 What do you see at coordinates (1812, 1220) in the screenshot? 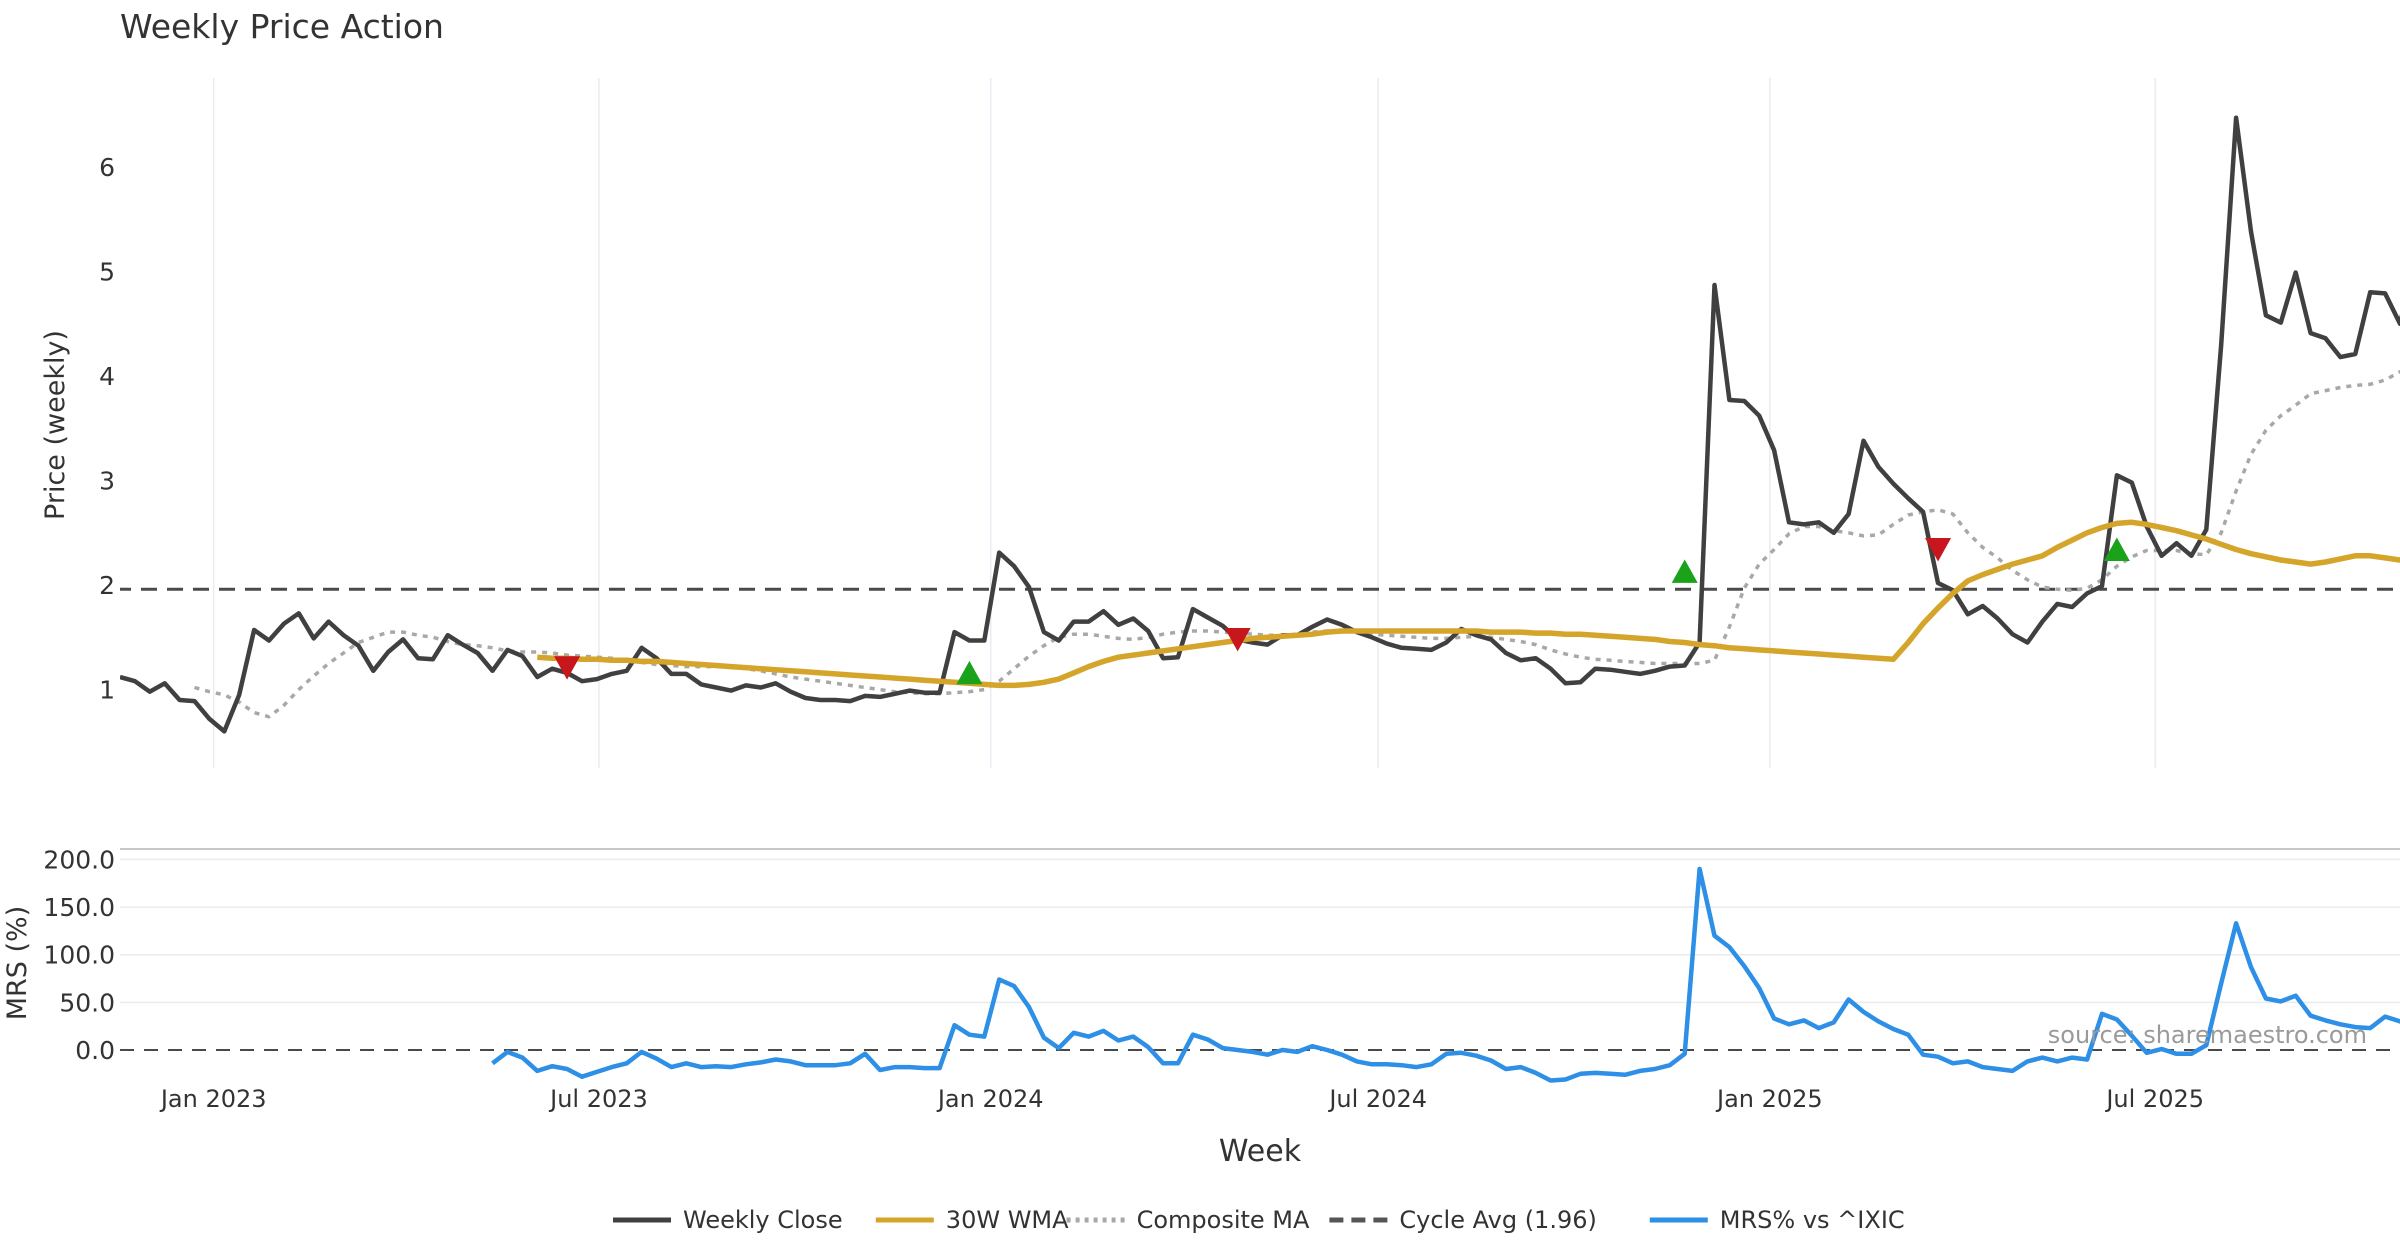
I see `legend-label-4: MRS% vs ^IXIC` at bounding box center [1812, 1220].